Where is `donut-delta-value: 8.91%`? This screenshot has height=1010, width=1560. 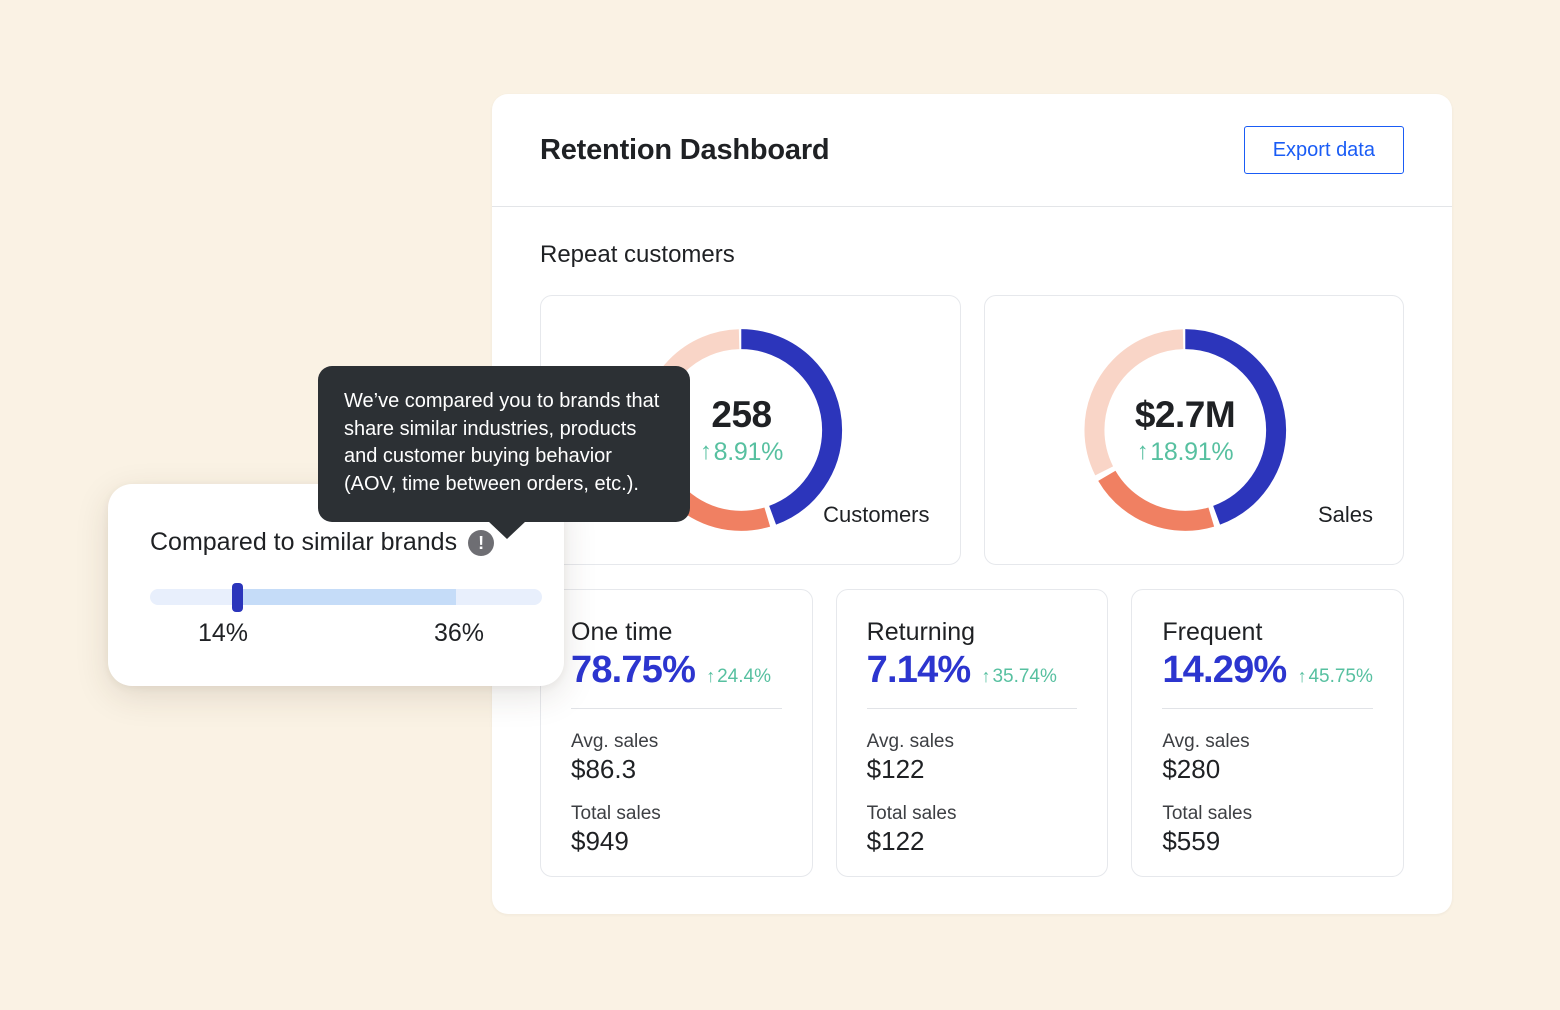 donut-delta-value: 8.91% is located at coordinates (748, 451).